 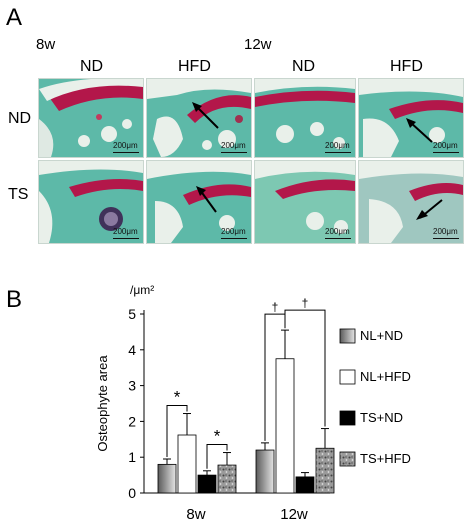 What do you see at coordinates (305, 202) in the screenshot?
I see `micrograph-ts-nd-12w: 200μm` at bounding box center [305, 202].